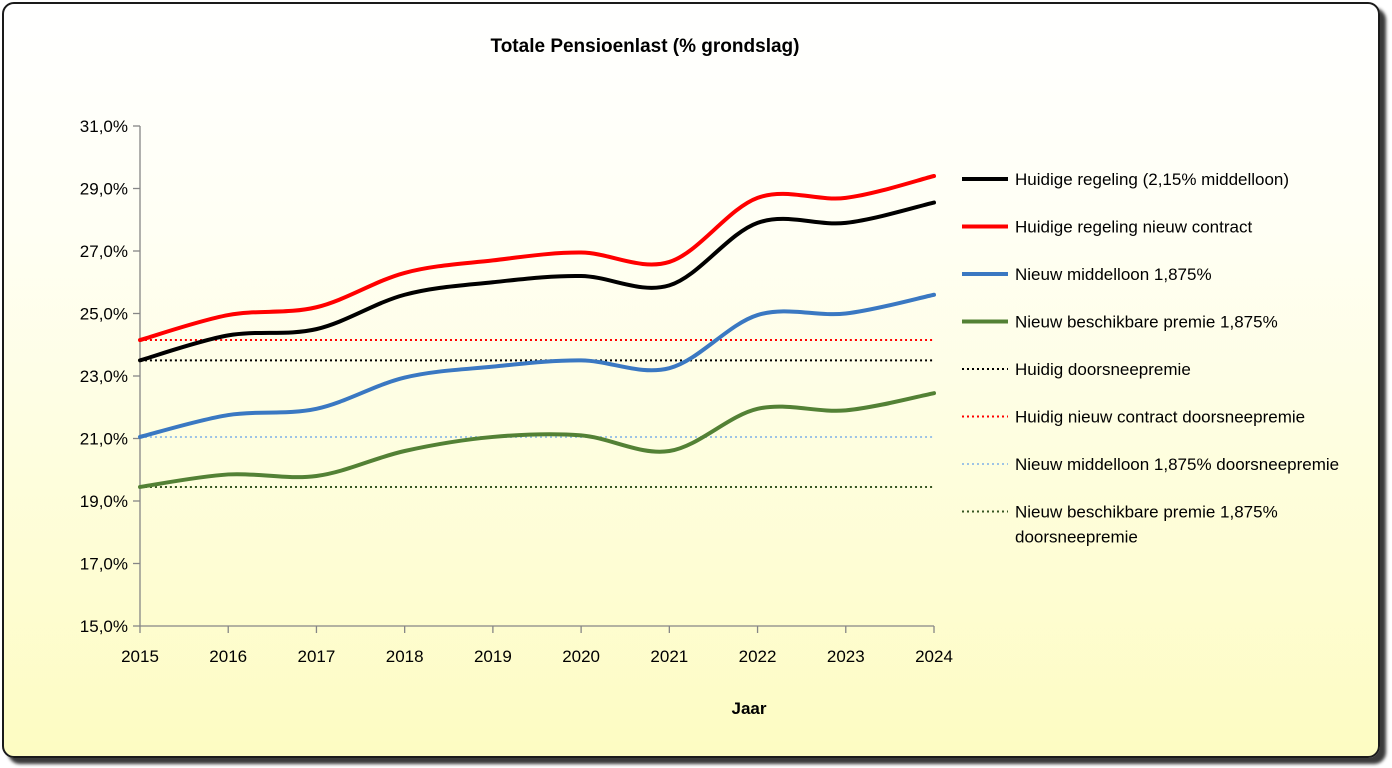  Describe the element at coordinates (493, 656) in the screenshot. I see `x-tick-label: 2019` at that location.